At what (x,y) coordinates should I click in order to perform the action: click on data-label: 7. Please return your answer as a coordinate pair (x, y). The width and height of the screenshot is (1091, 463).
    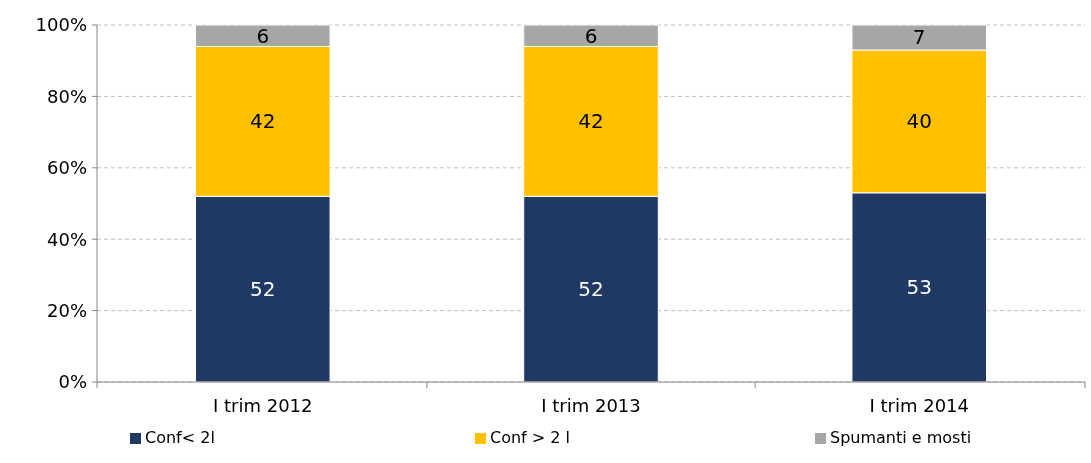
    Looking at the image, I should click on (919, 37).